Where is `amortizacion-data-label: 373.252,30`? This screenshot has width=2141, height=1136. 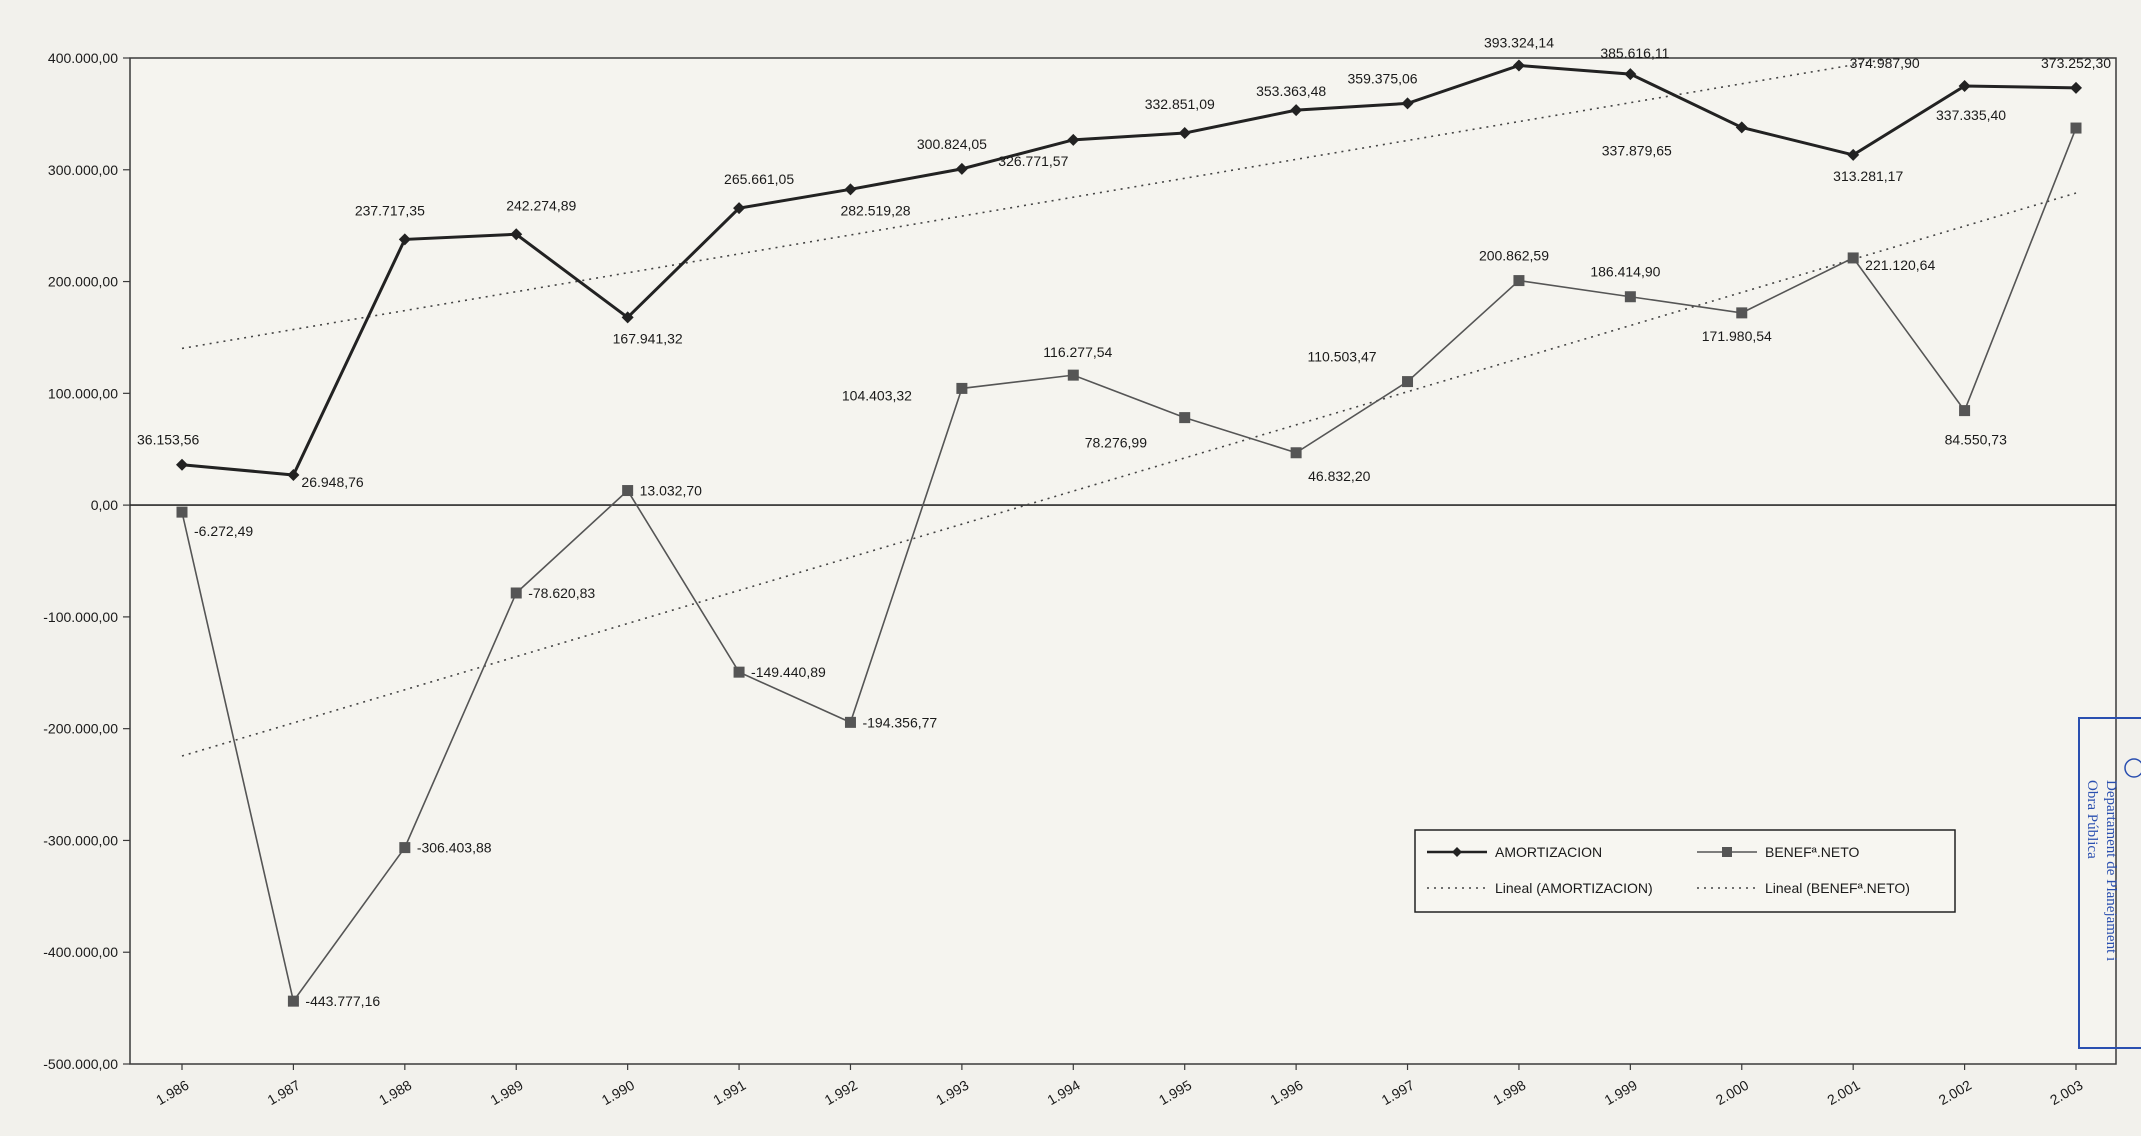 amortizacion-data-label: 373.252,30 is located at coordinates (2076, 63).